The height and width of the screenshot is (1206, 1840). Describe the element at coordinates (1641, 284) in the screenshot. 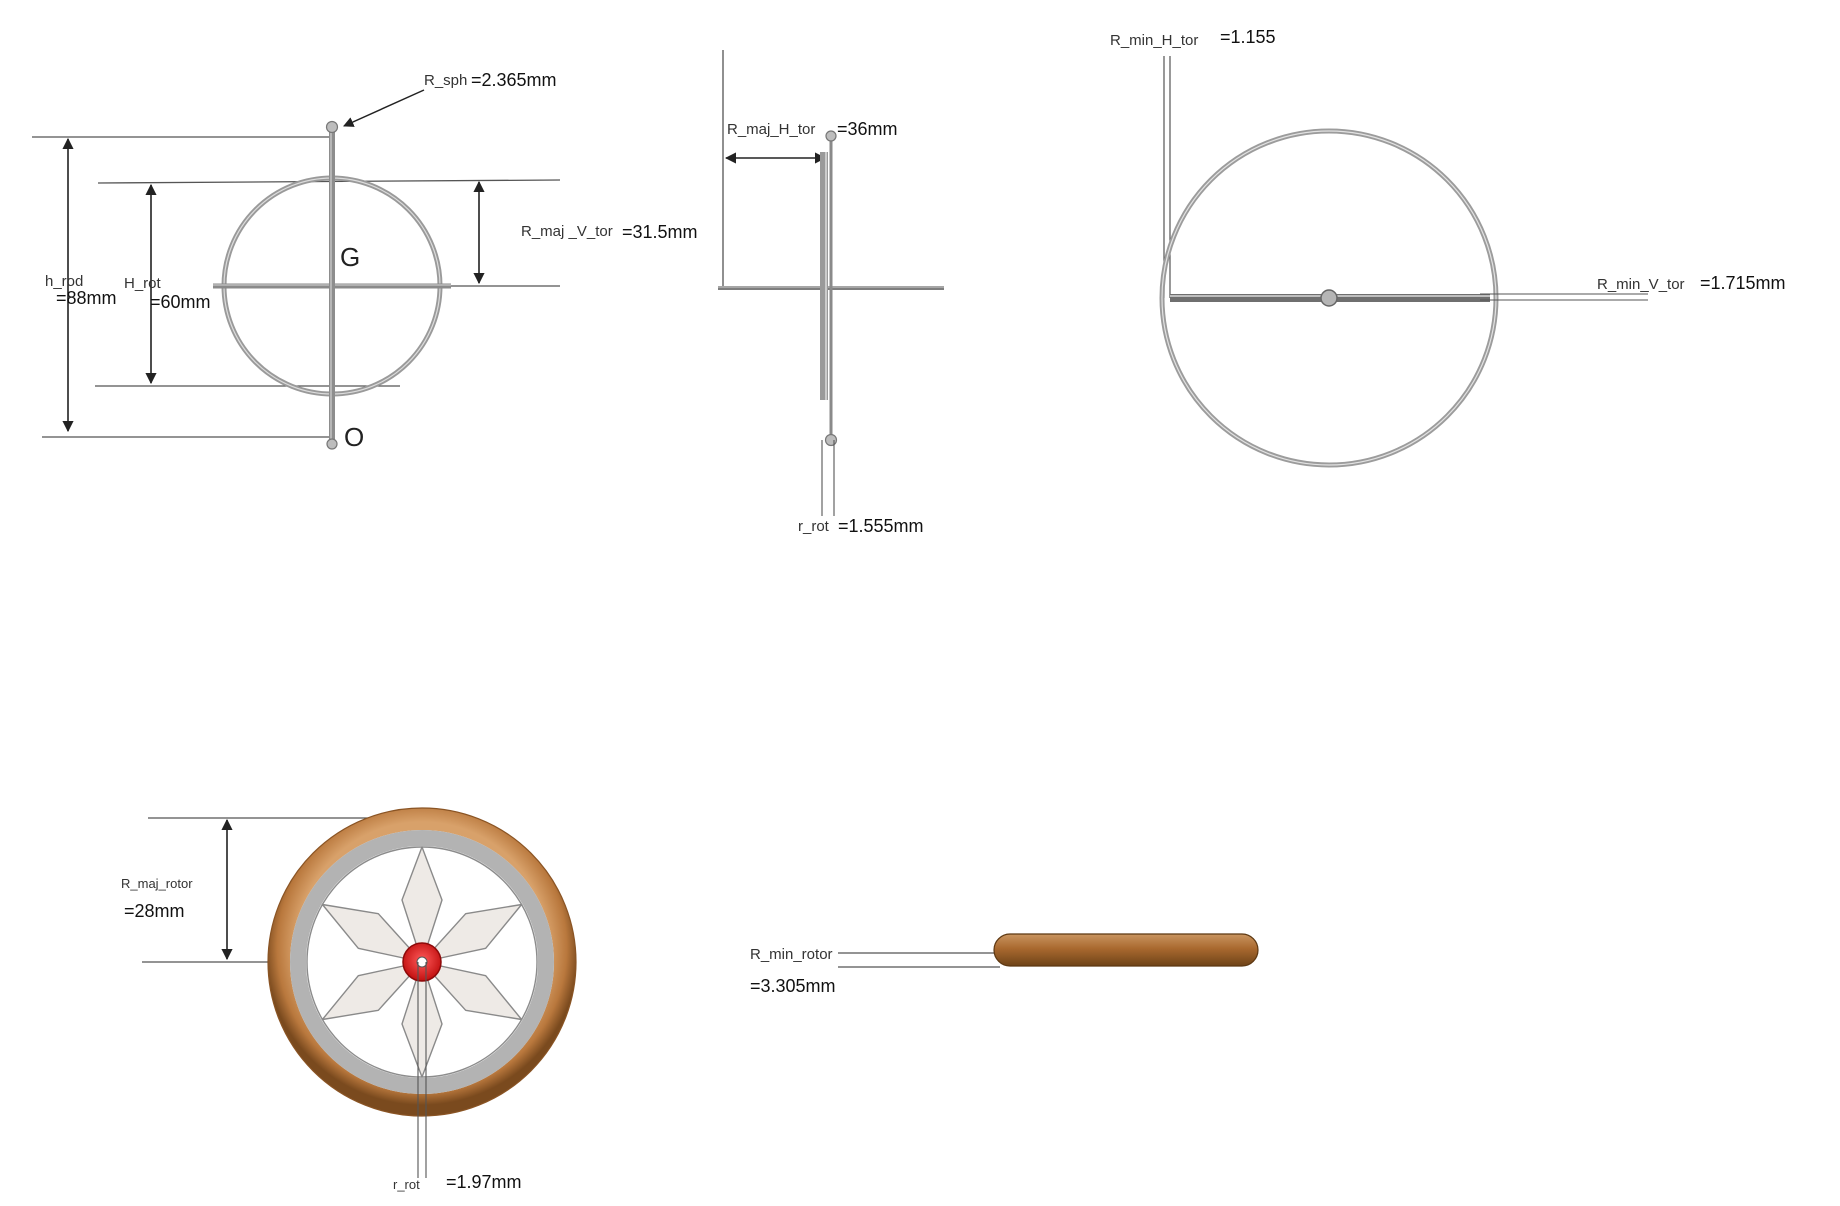

I see `r-min-v-tor-name: R_min_V_tor` at that location.